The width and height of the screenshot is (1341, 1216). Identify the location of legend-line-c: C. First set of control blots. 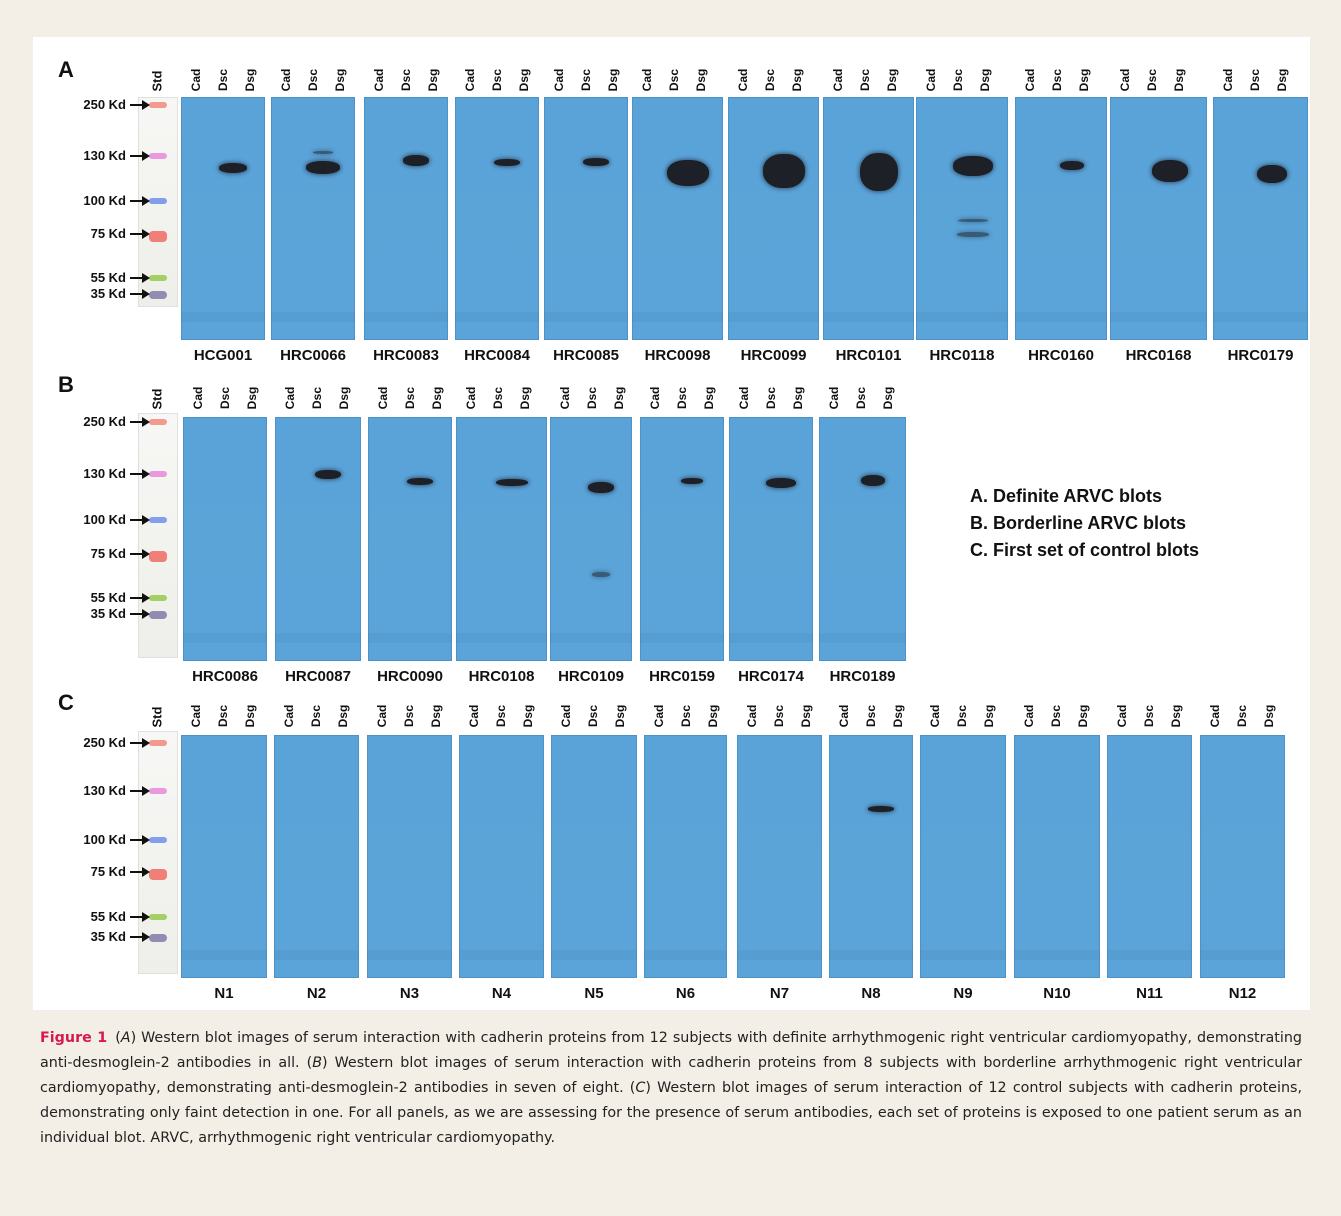
(1085, 550).